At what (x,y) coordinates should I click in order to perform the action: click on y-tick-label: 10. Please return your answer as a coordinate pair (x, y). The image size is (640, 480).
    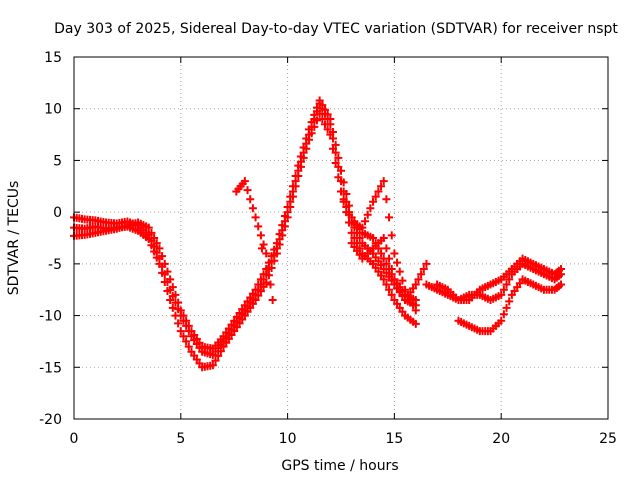
    Looking at the image, I should click on (53, 110).